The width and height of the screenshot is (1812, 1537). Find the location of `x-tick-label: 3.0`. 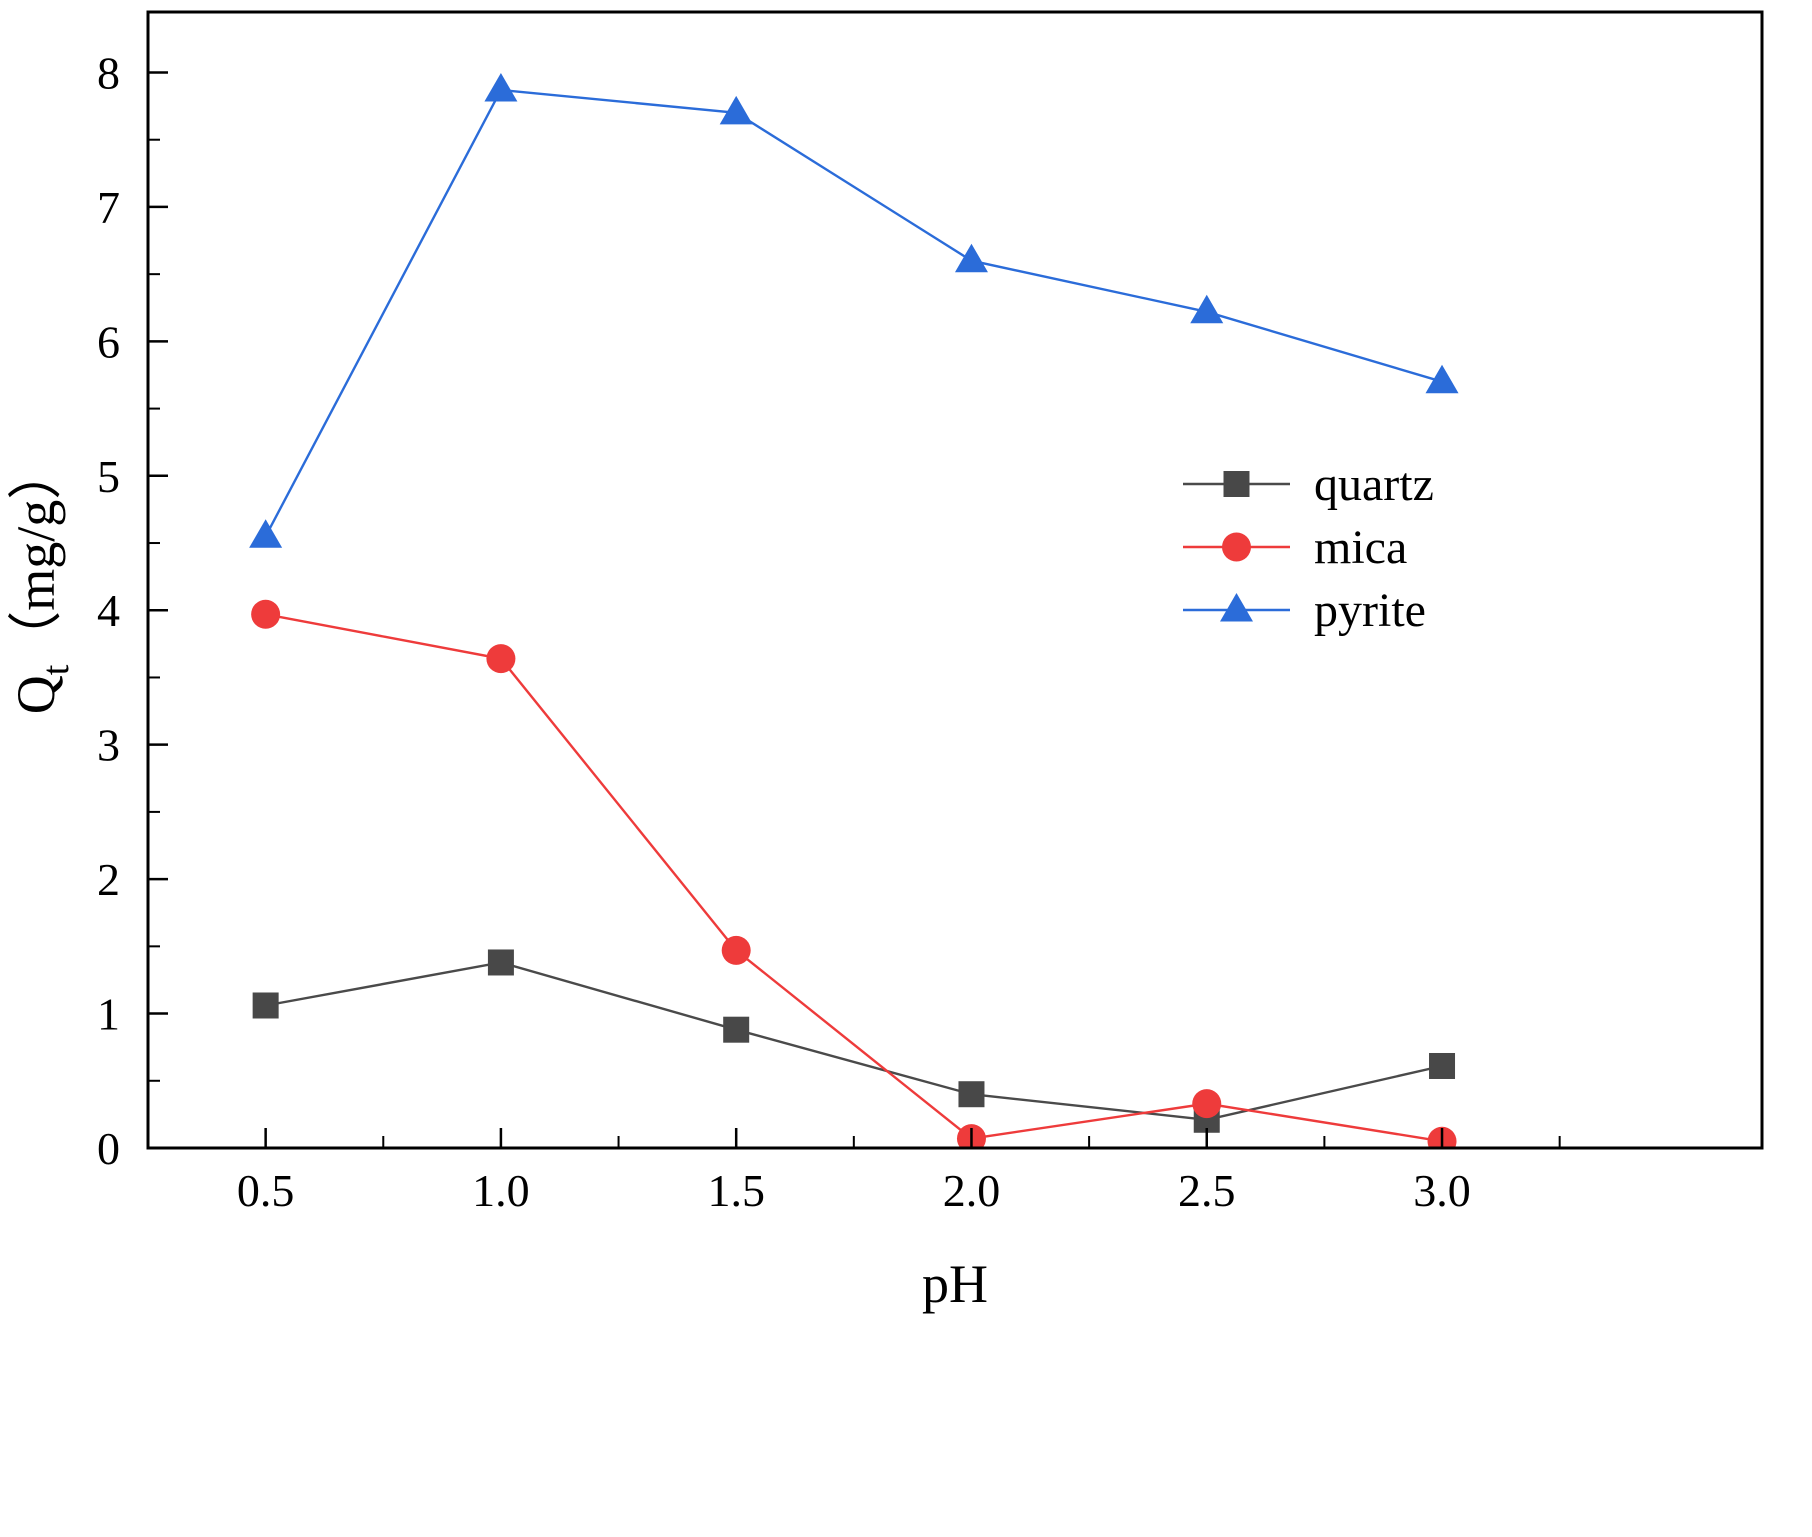

x-tick-label: 3.0 is located at coordinates (1442, 1190).